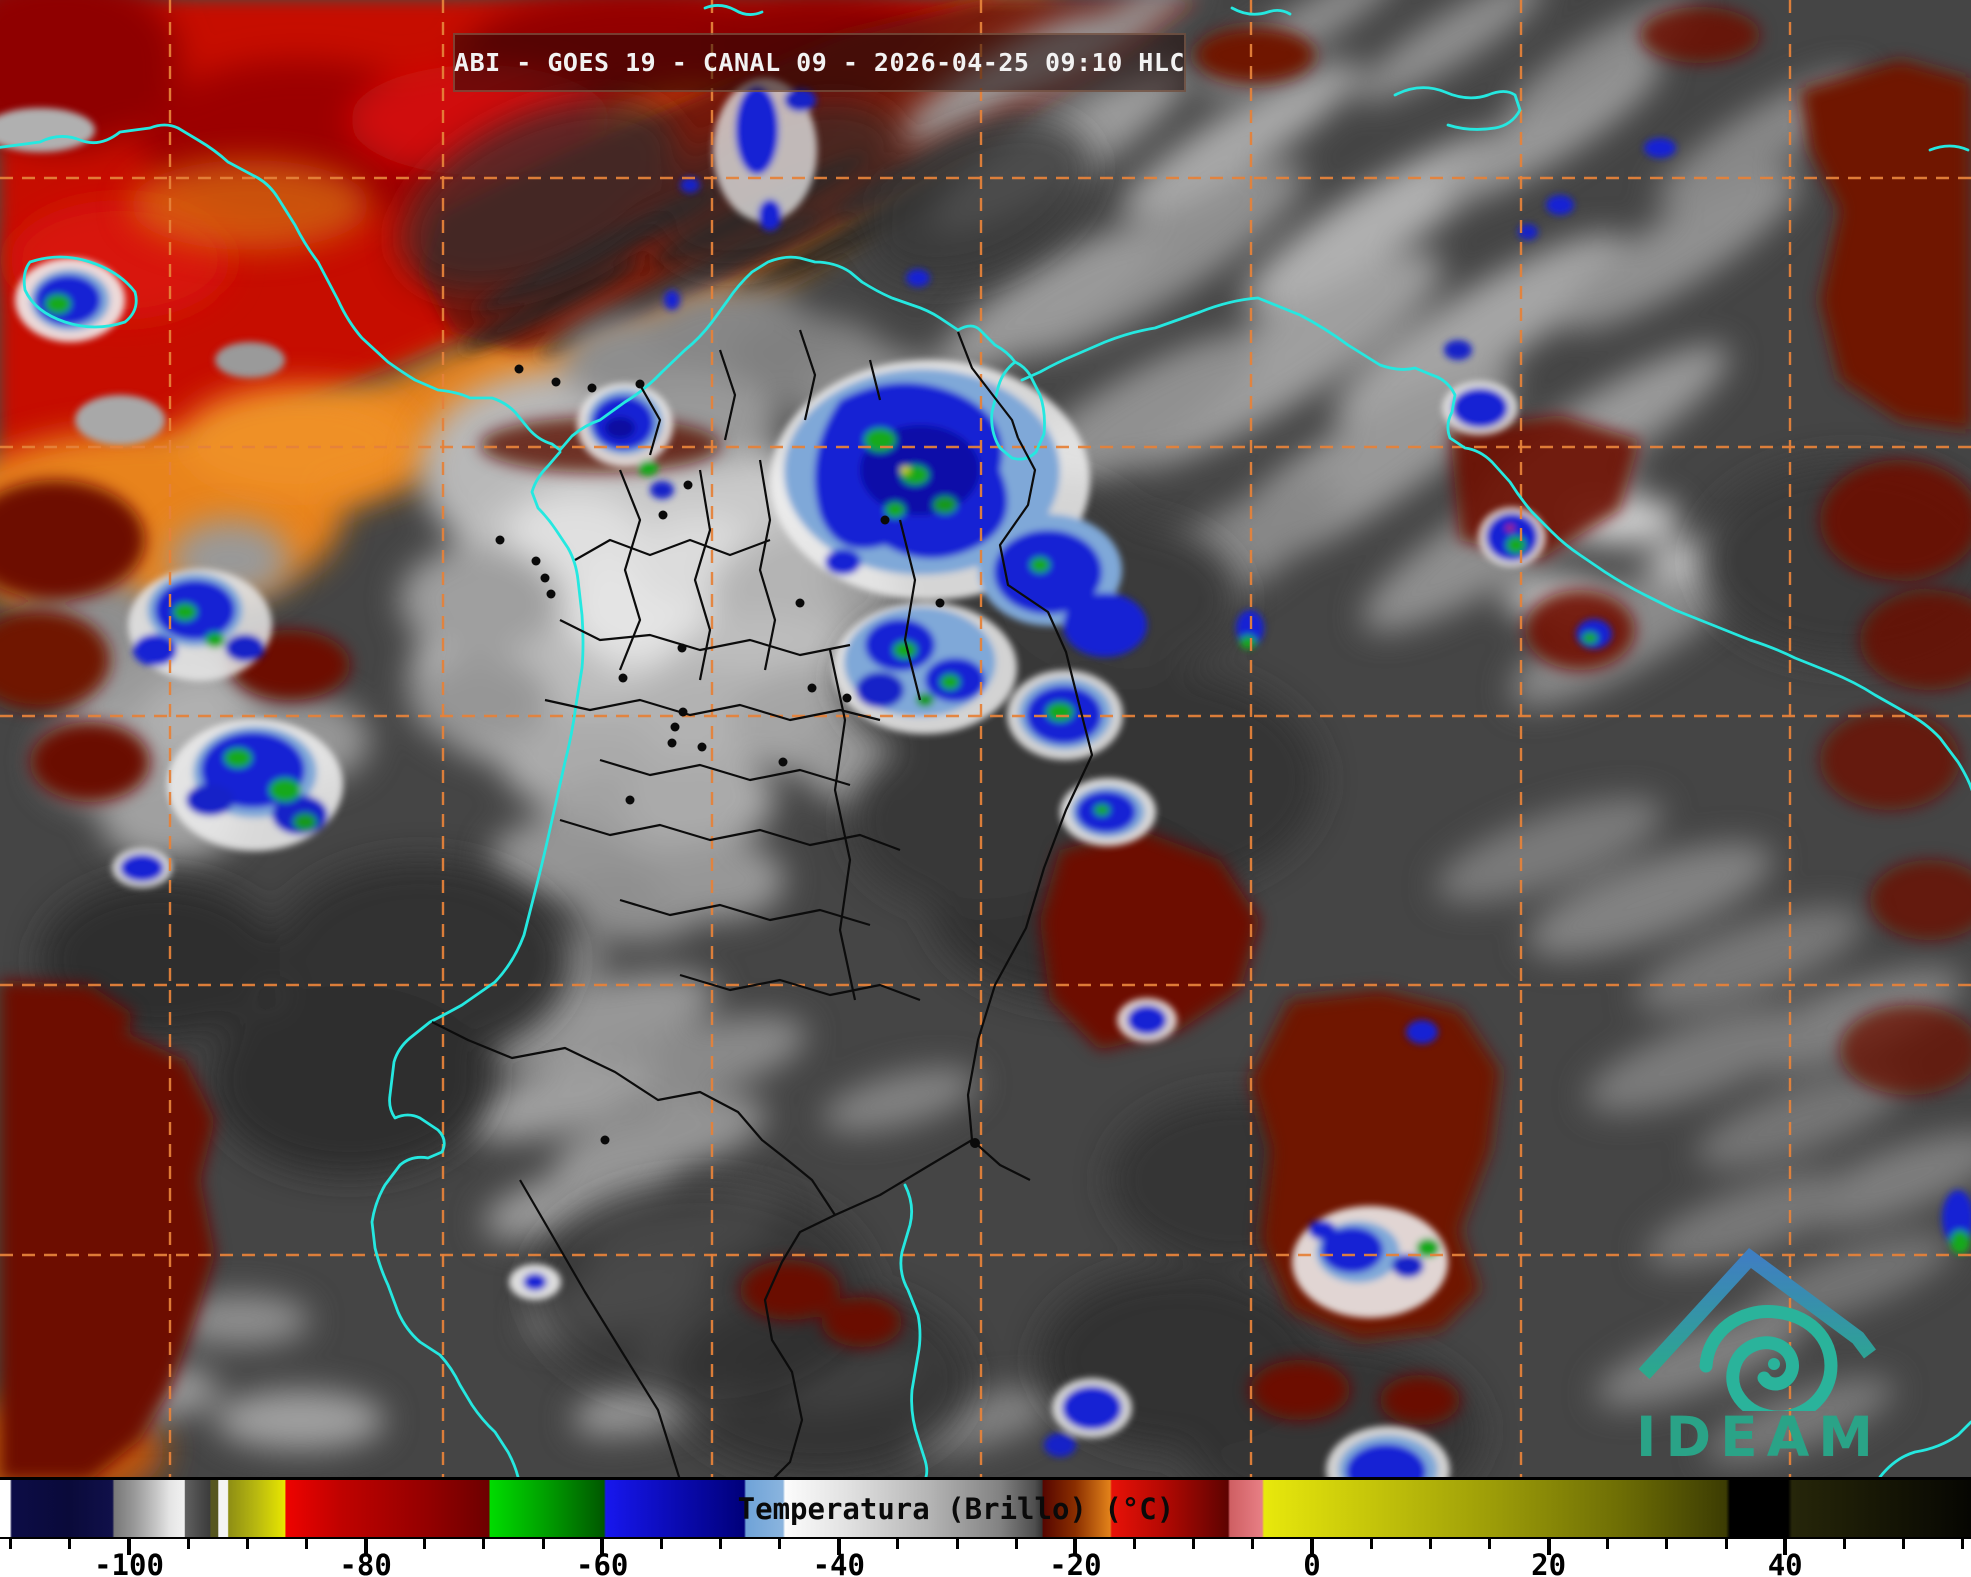 This screenshot has height=1577, width=1971. I want to click on ideam-logo: IDEAM, so click(1759, 1361).